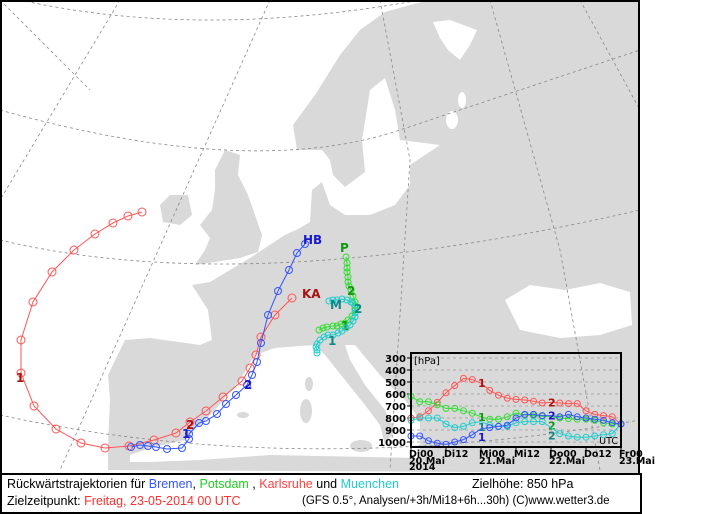 Image resolution: width=704 pixels, height=514 pixels. What do you see at coordinates (427, 361) in the screenshot?
I see `inset-unit-label: [hPa]` at bounding box center [427, 361].